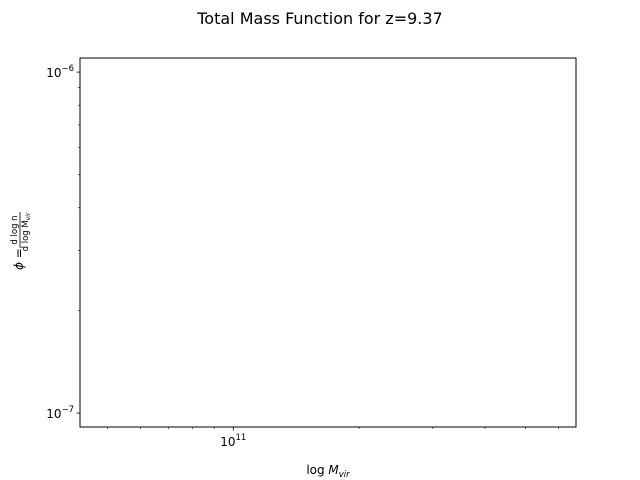 This screenshot has width=640, height=480. I want to click on y-tick-label-0: 10⁻⁷, so click(60, 413).